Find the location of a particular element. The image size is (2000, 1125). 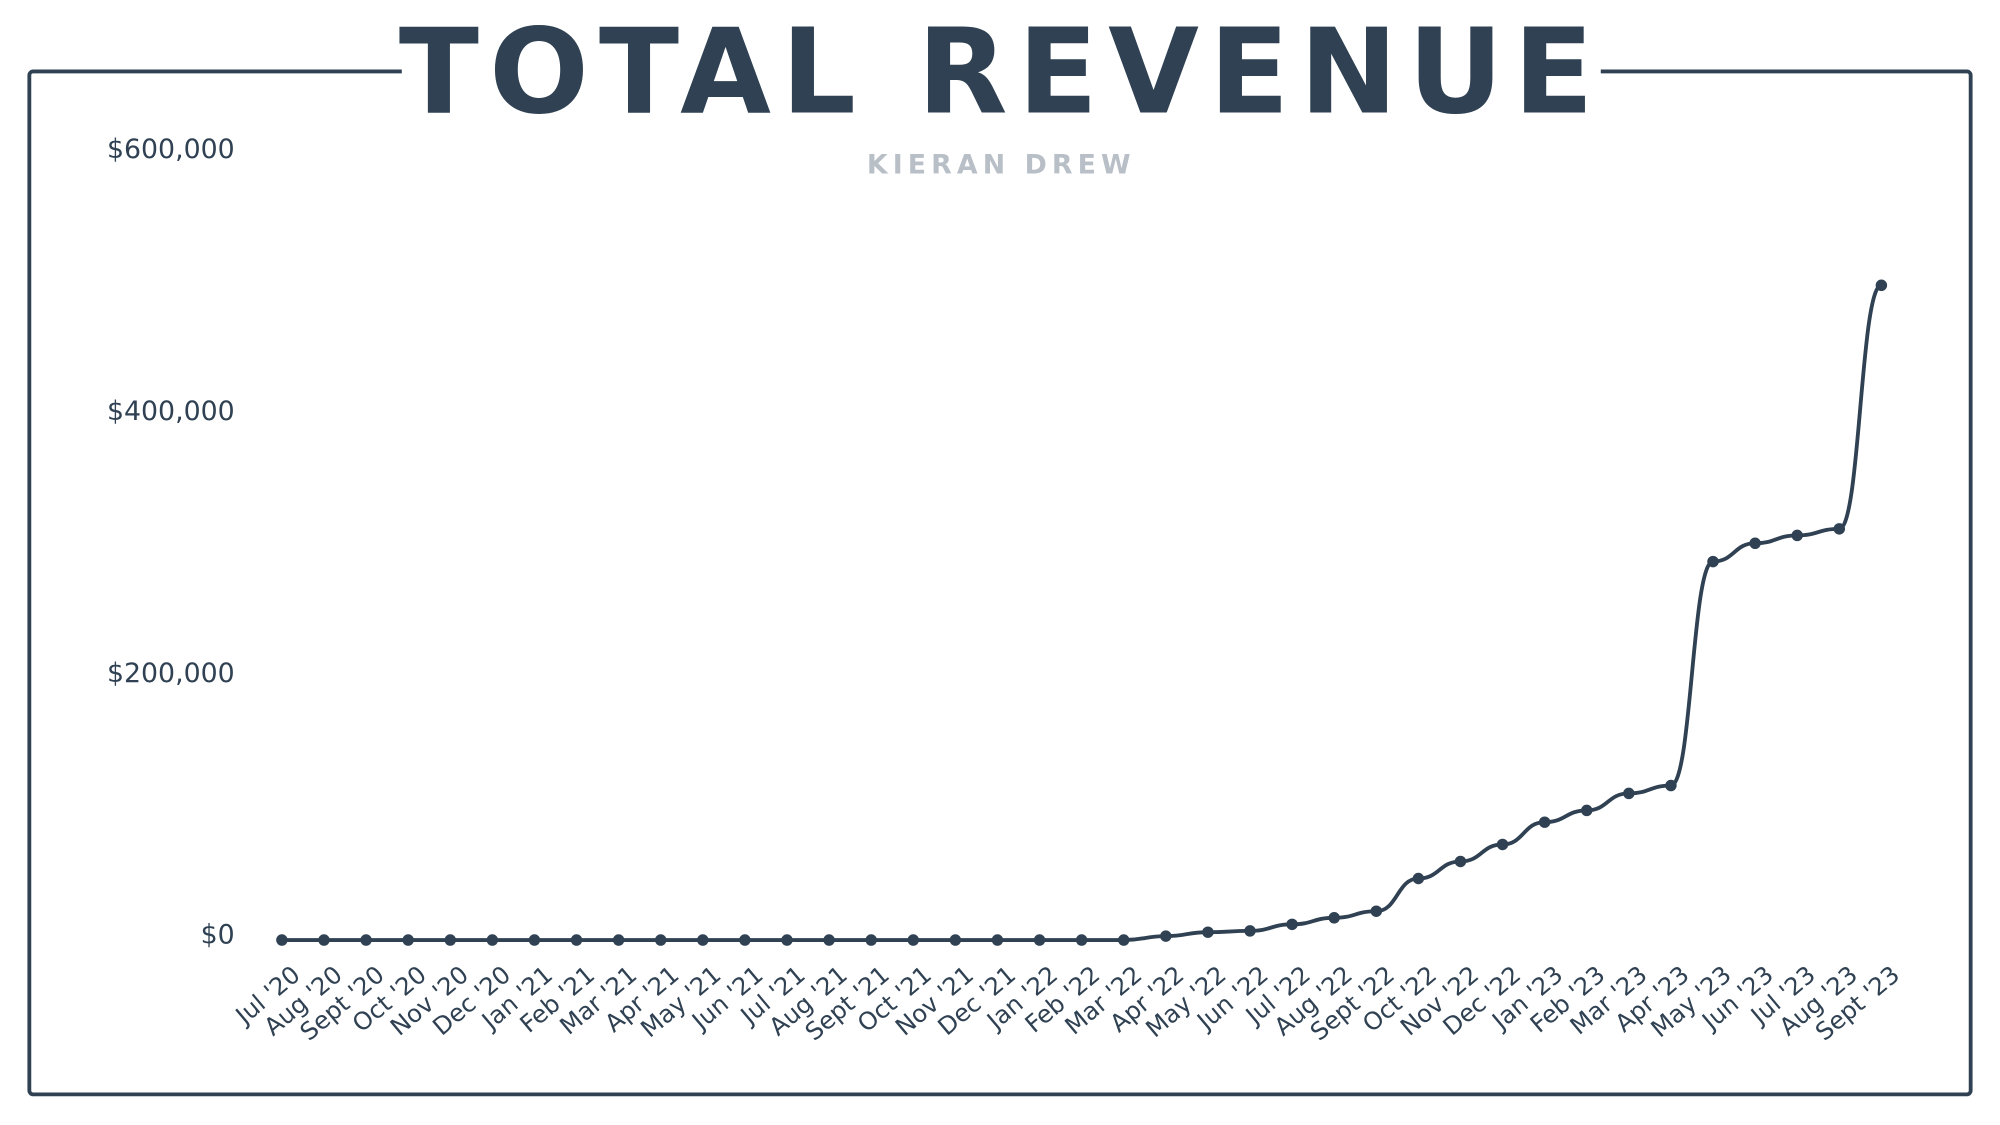

chart-subtitle: KIERAN DREW is located at coordinates (1001, 164).